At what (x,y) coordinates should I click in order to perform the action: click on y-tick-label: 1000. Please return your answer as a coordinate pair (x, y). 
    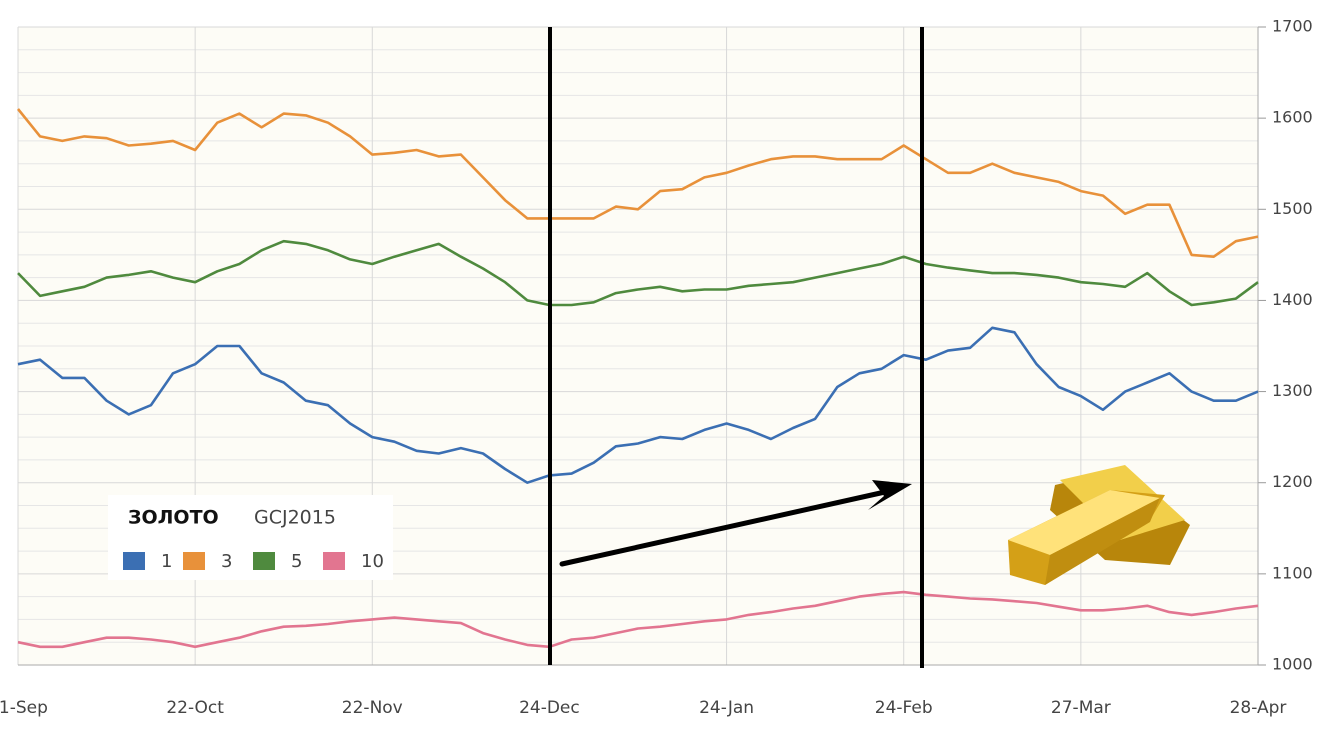
    Looking at the image, I should click on (1292, 664).